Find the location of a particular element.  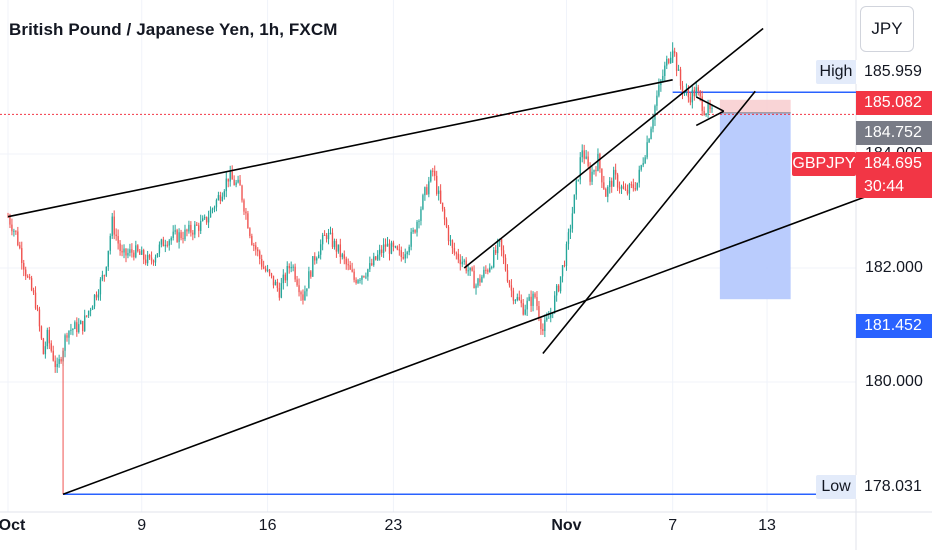

time-tick-label: Oct is located at coordinates (13, 525).